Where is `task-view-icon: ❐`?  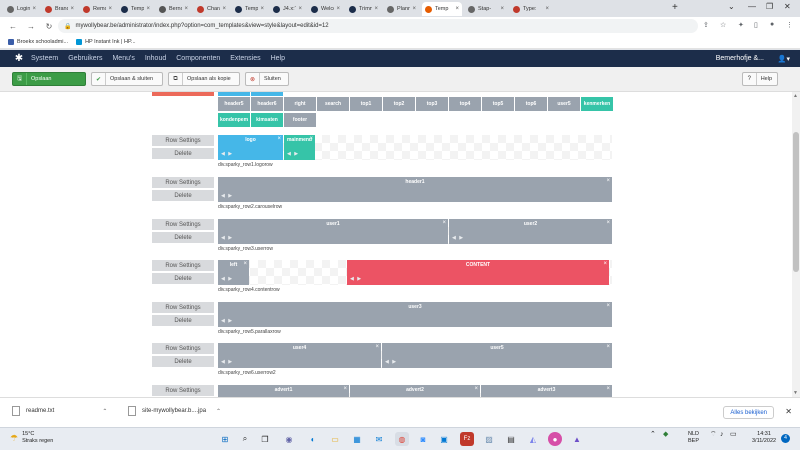
task-view-icon: ❐ is located at coordinates (265, 439).